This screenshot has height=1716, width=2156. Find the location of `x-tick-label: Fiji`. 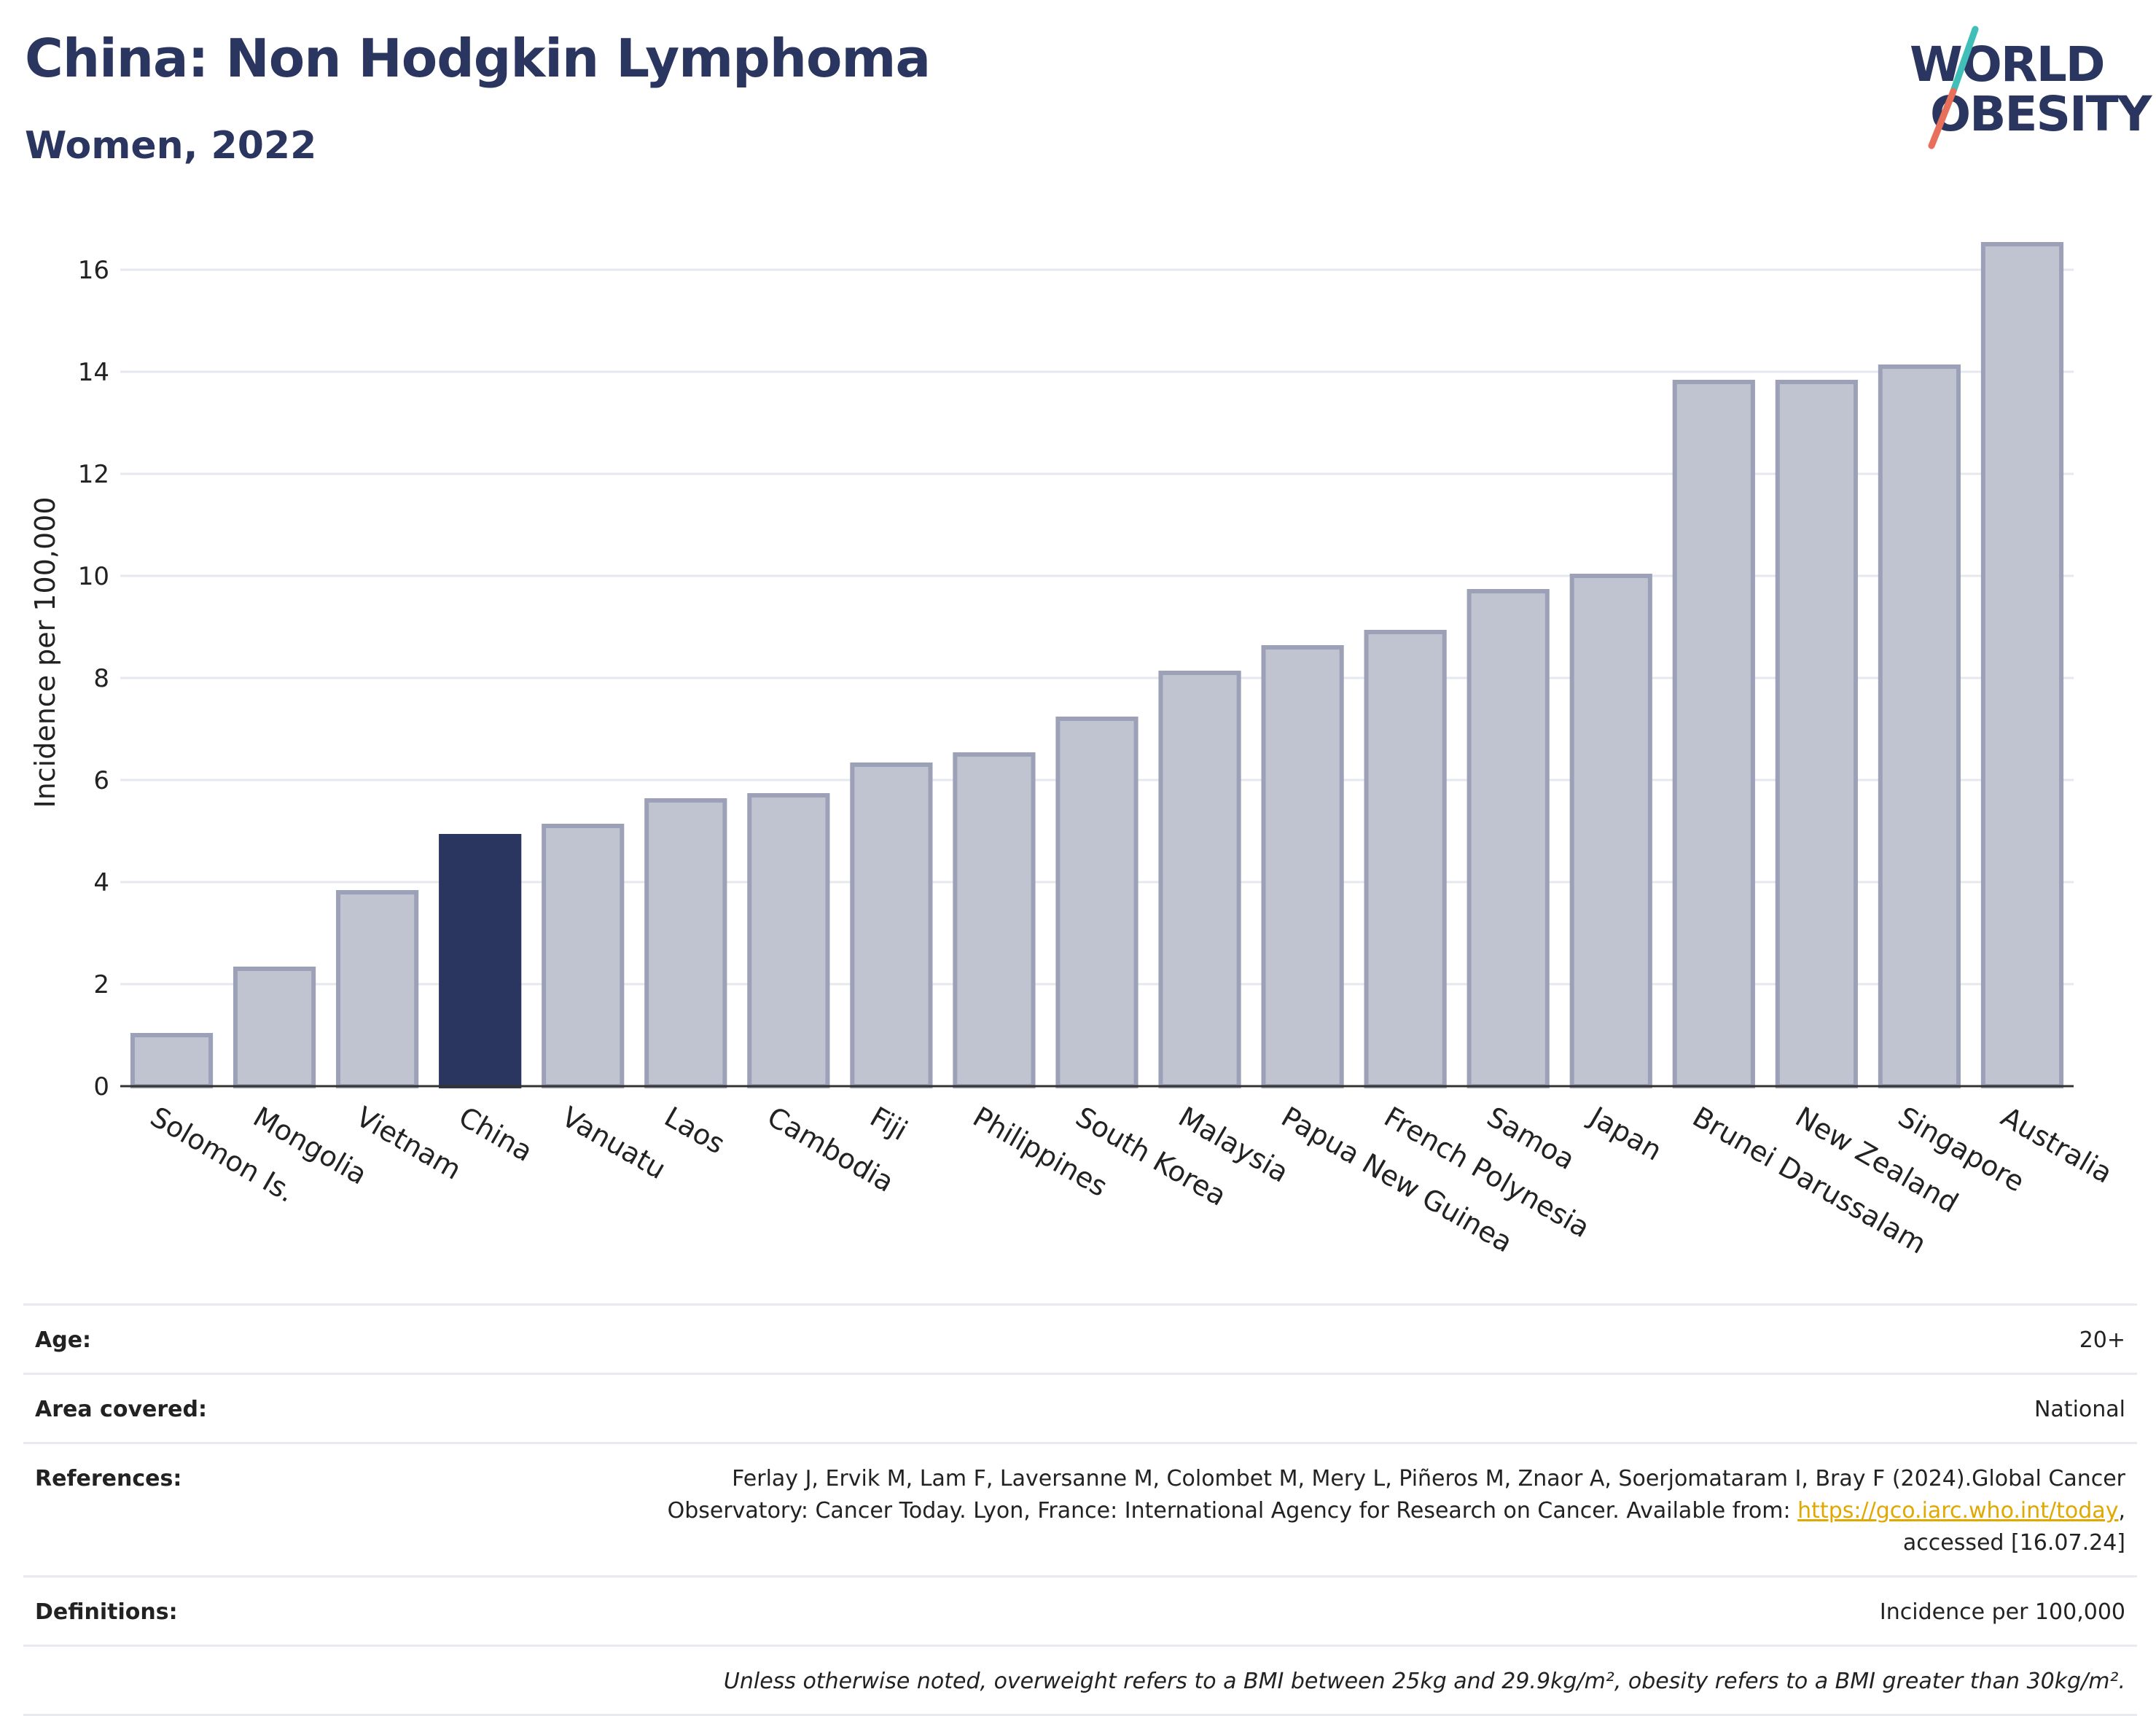

x-tick-label: Fiji is located at coordinates (889, 1124).